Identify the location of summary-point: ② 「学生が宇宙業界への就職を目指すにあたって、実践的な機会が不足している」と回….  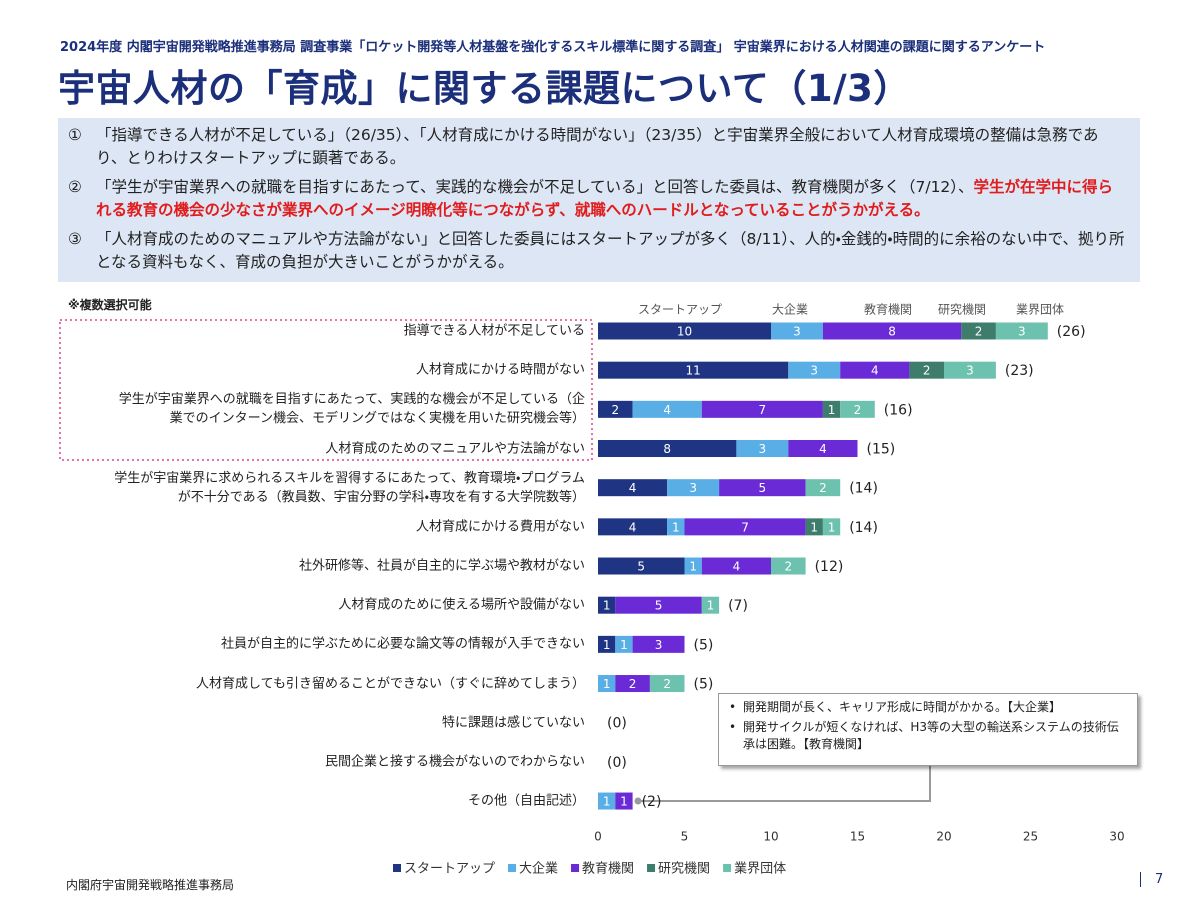
(597, 199).